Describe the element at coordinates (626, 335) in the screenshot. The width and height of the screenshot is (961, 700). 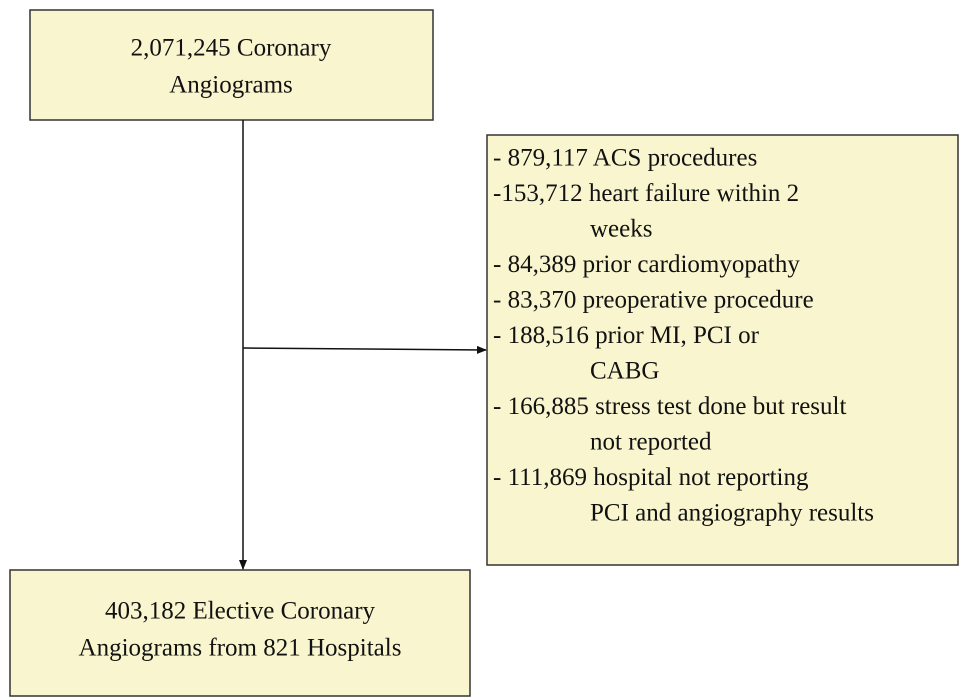
I see `exclusion-item: - 188,516 prior MI, PCI or` at that location.